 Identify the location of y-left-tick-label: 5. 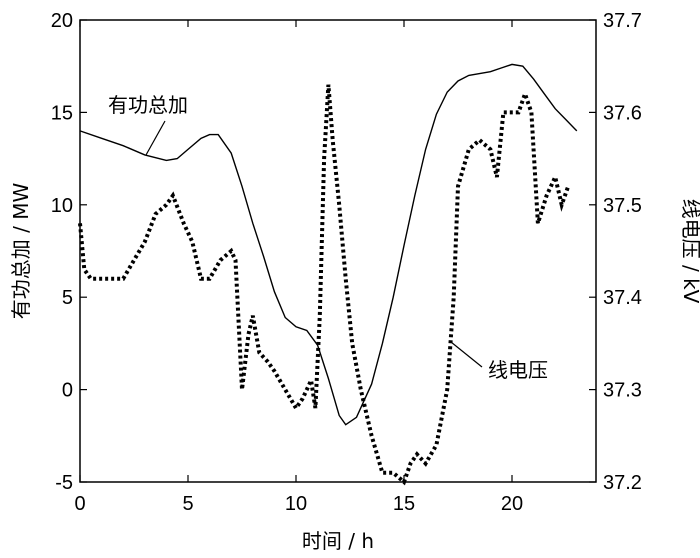
(67, 298).